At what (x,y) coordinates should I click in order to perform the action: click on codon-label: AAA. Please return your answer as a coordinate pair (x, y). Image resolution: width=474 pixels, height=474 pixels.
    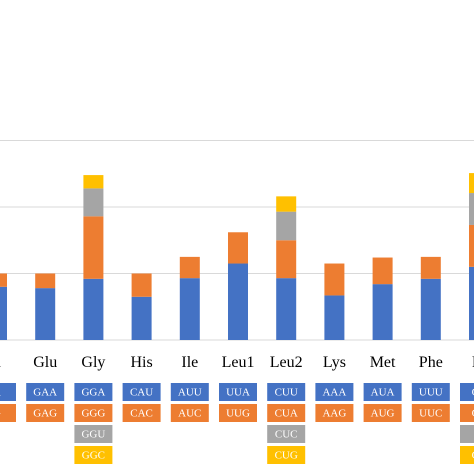
    Looking at the image, I should click on (334, 393).